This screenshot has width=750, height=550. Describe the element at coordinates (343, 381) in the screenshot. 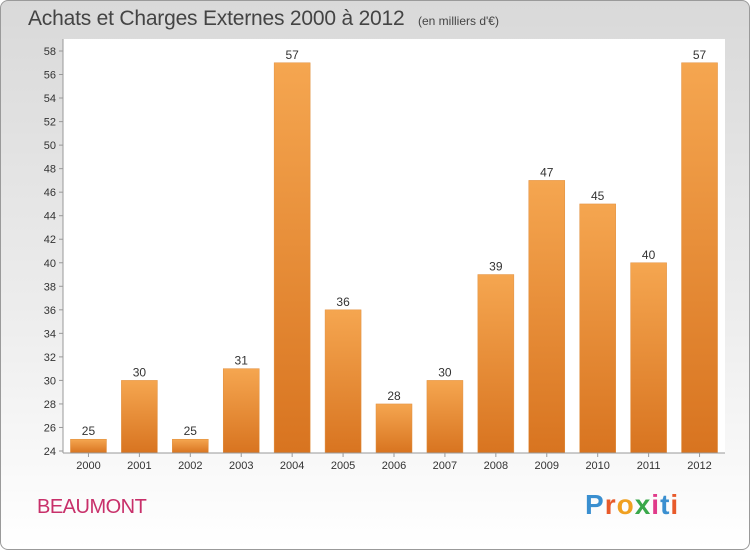

I see `bar-2005` at that location.